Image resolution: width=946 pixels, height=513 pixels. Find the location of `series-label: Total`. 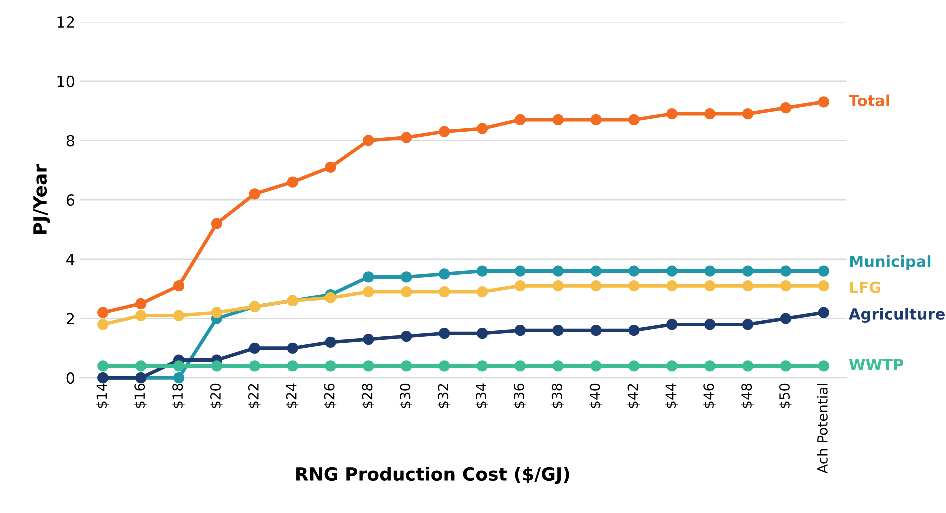

series-label: Total is located at coordinates (869, 100).